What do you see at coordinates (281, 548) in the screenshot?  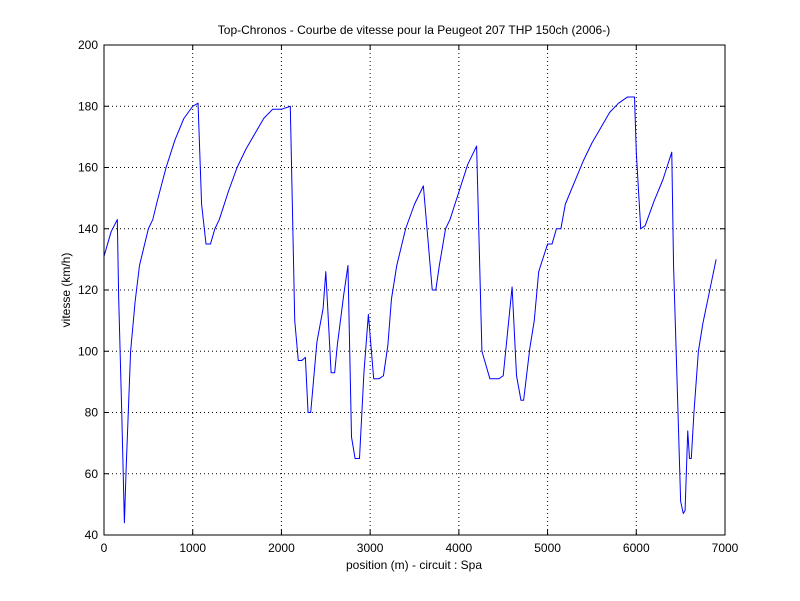 I see `x-tick-label: 2000` at bounding box center [281, 548].